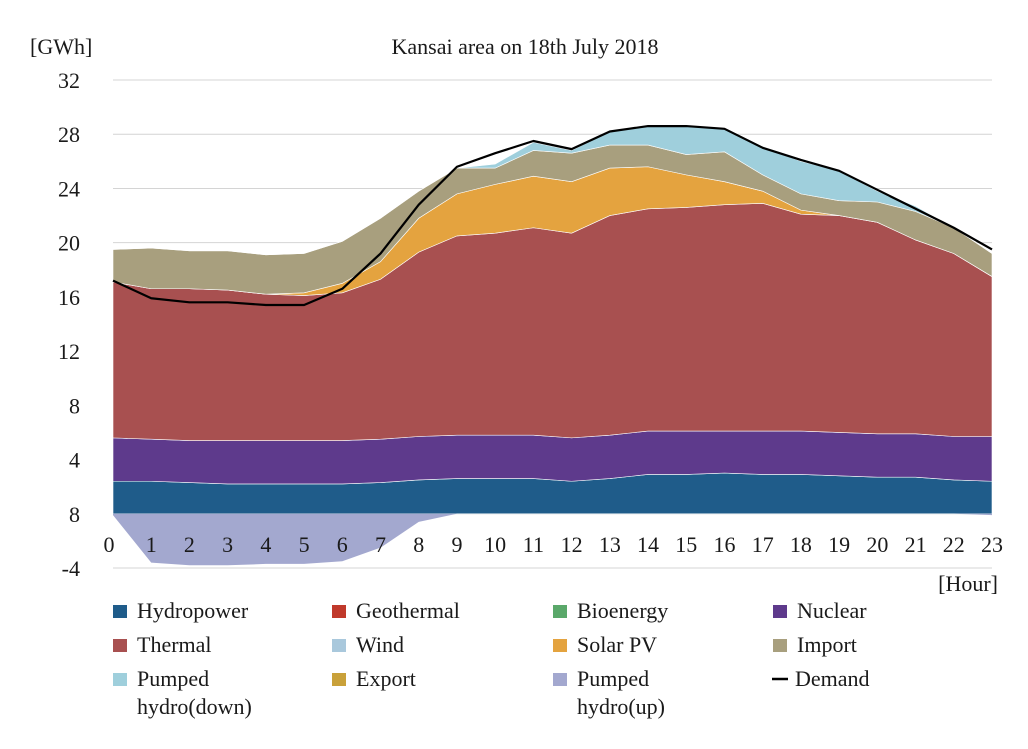 Image resolution: width=1028 pixels, height=749 pixels. I want to click on legend-item-geothermal: Geothermal, so click(396, 610).